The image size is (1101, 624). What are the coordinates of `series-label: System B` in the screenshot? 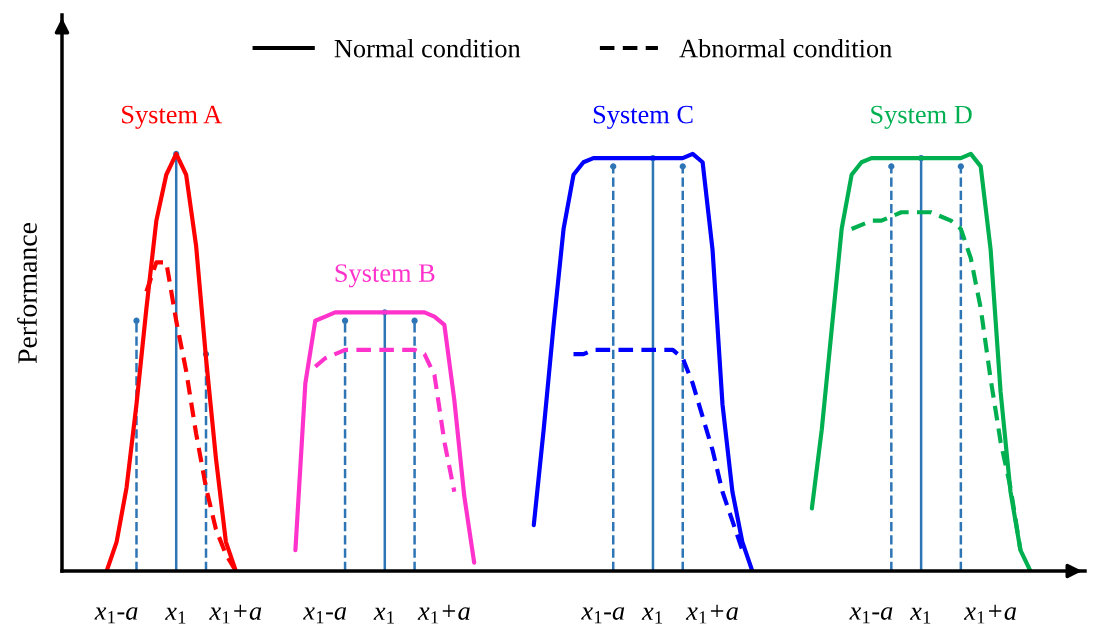 It's located at (385, 276).